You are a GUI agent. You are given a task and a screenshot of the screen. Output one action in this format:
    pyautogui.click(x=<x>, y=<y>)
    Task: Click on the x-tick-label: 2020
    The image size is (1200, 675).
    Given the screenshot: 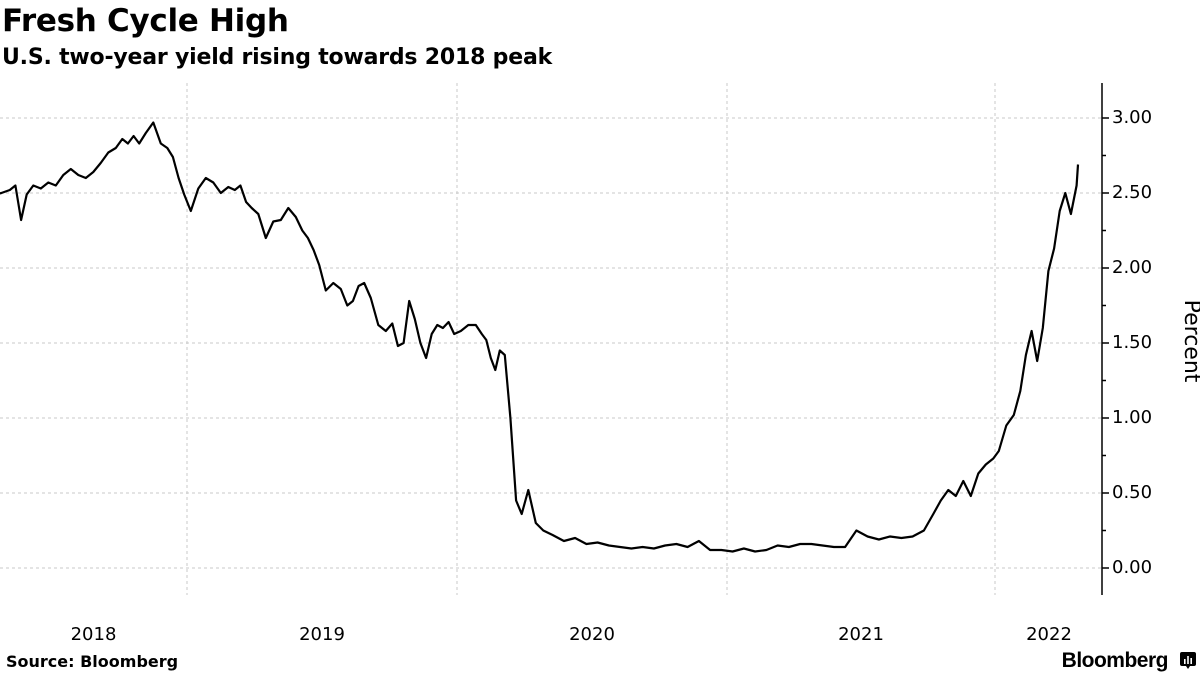 What is the action you would take?
    pyautogui.click(x=592, y=634)
    